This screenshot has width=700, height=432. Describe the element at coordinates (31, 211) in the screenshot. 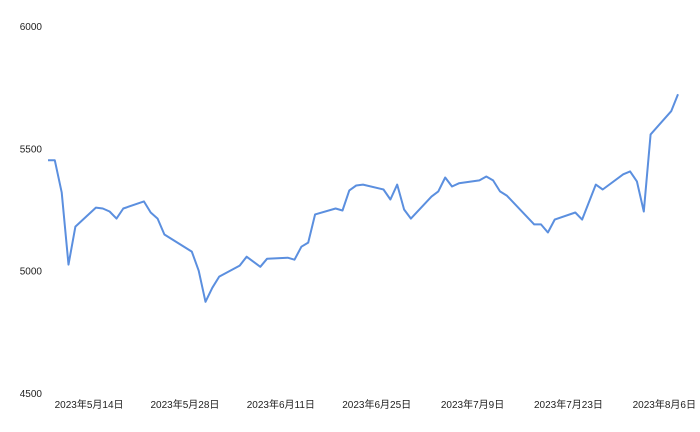

I see `y-axis: 4500 5000 5500 6000` at that location.